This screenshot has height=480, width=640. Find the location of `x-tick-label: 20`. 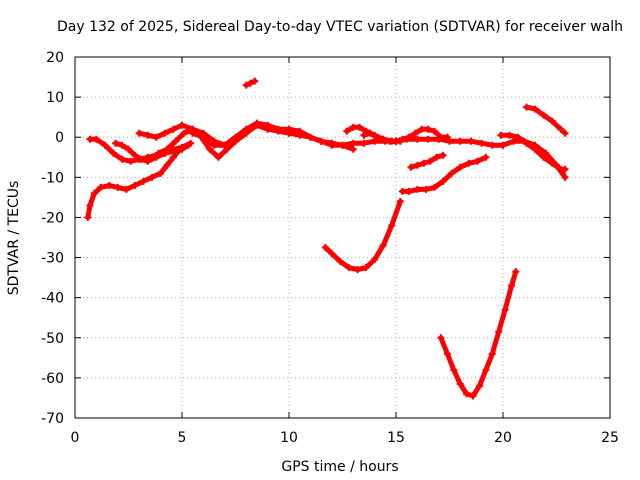

x-tick-label: 20 is located at coordinates (503, 438).